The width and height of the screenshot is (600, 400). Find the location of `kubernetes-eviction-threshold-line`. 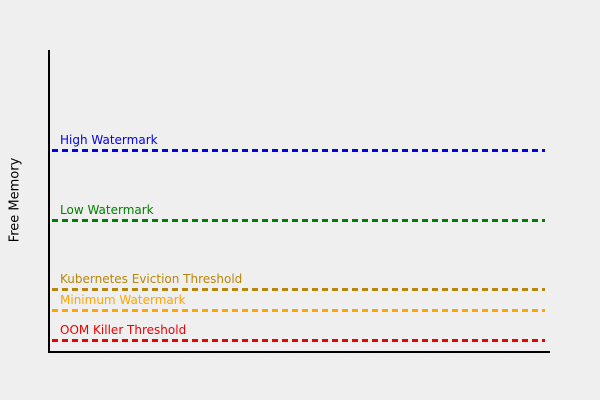

kubernetes-eviction-threshold-line is located at coordinates (298, 289).